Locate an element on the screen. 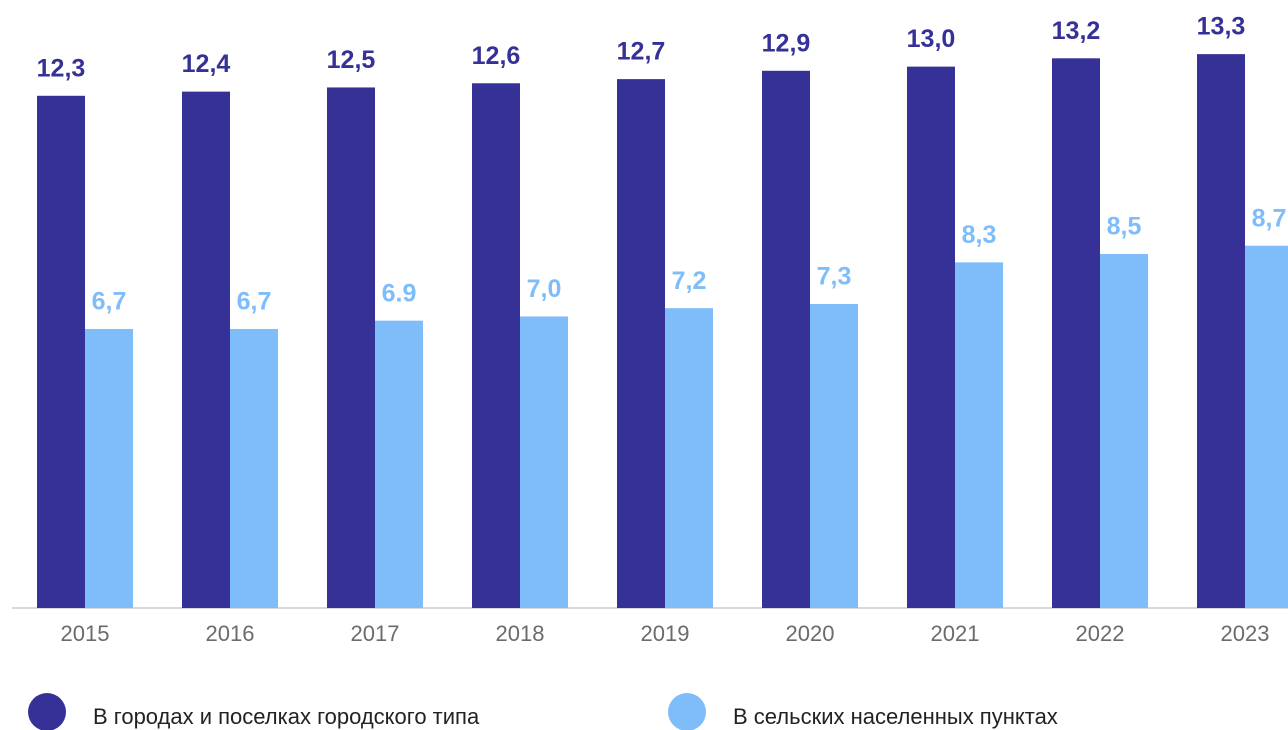 The image size is (1288, 730). x-tick-label: 2022 is located at coordinates (1100, 633).